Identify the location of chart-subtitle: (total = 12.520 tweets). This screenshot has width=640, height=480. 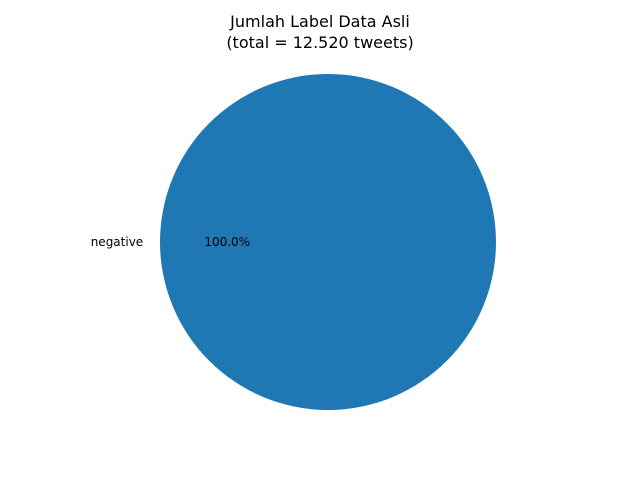
(320, 42).